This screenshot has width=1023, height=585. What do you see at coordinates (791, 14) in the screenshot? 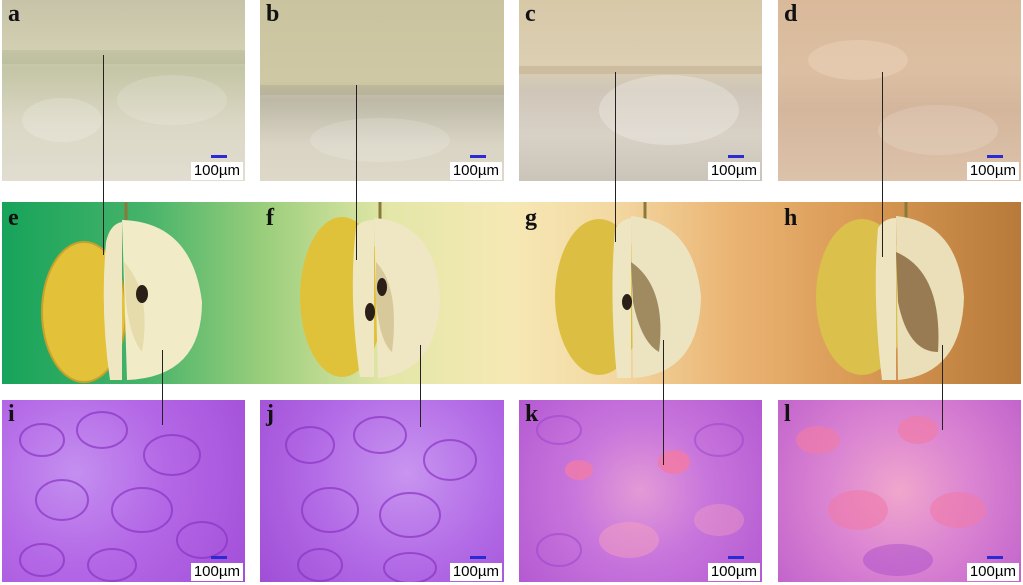
I see `panel-label-d: d` at bounding box center [791, 14].